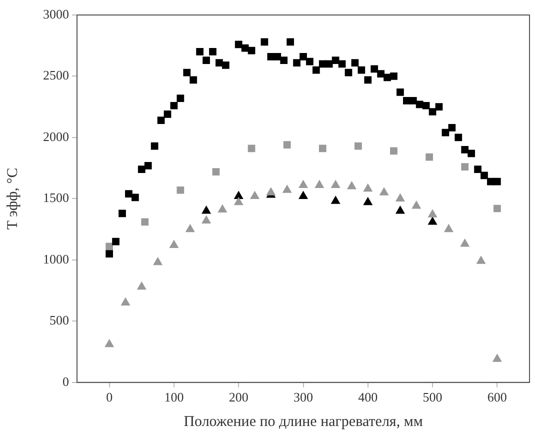 This screenshot has height=439, width=535. What do you see at coordinates (12, 199) in the screenshot?
I see `y-axis-title: T эфф, °C` at bounding box center [12, 199].